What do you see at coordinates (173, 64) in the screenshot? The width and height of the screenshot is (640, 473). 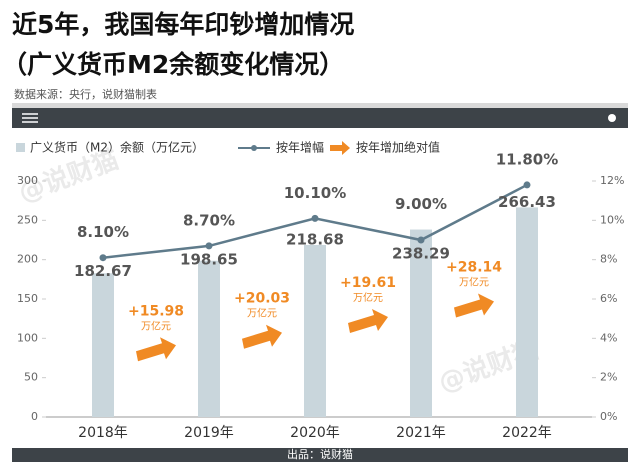 I see `chart-subtitle: （广义货币M2余额变化情况）` at bounding box center [173, 64].